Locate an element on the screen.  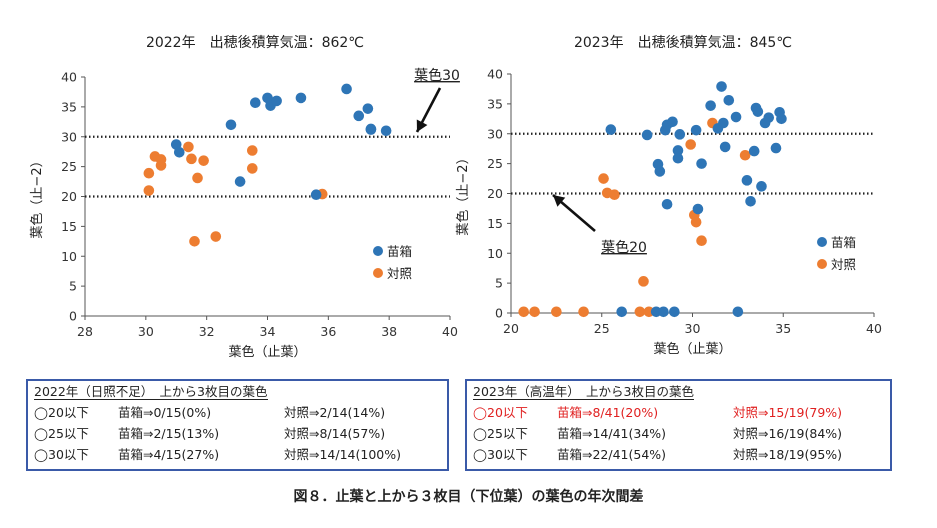
chart-title: 2022年 出穂後積算気温：862℃ is located at coordinates (255, 43).